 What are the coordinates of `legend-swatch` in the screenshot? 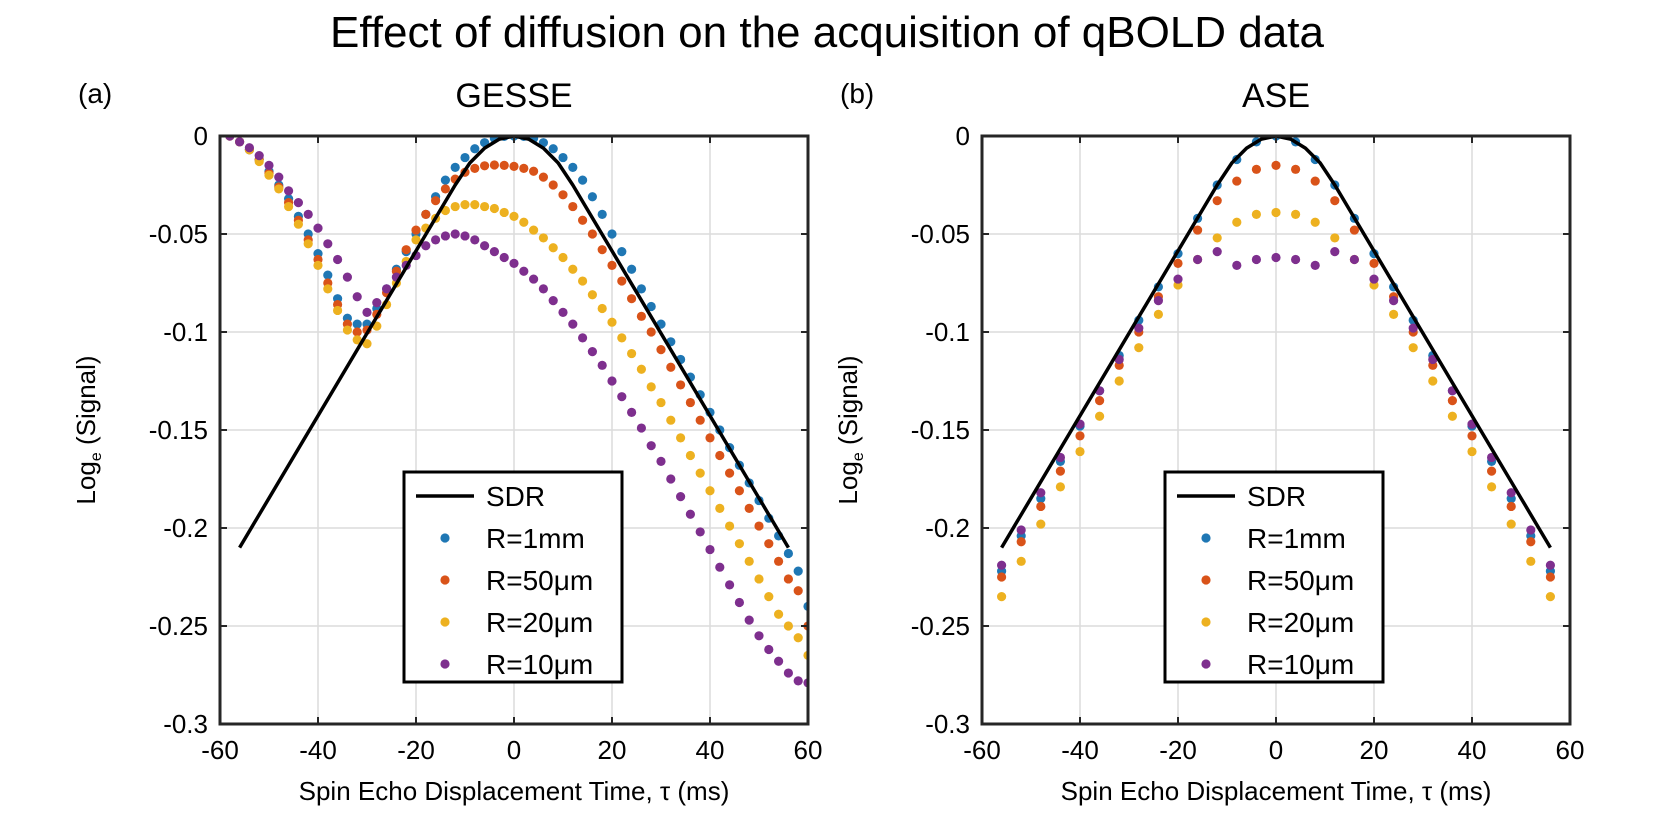 It's located at (1206, 622).